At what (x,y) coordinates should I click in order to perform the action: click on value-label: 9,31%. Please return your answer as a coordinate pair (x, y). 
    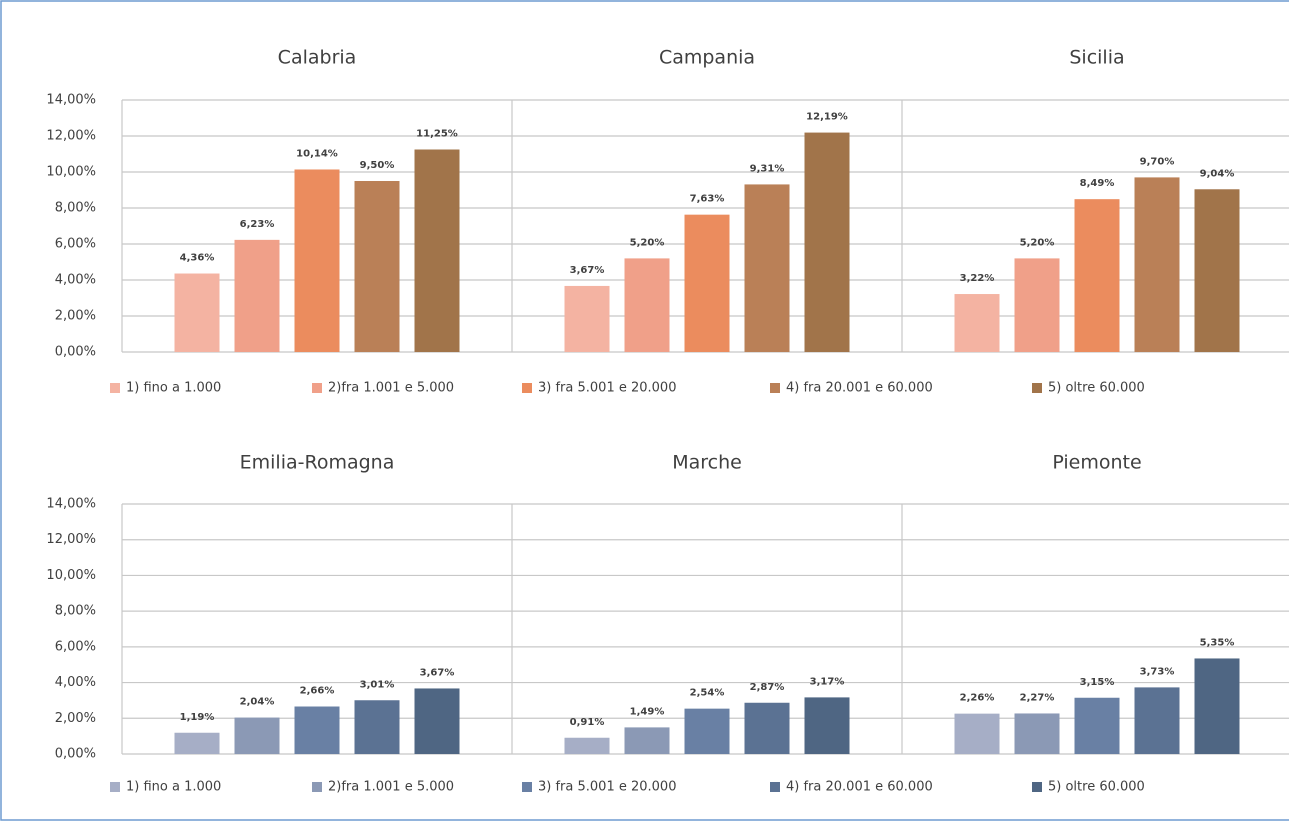
    Looking at the image, I should click on (767, 168).